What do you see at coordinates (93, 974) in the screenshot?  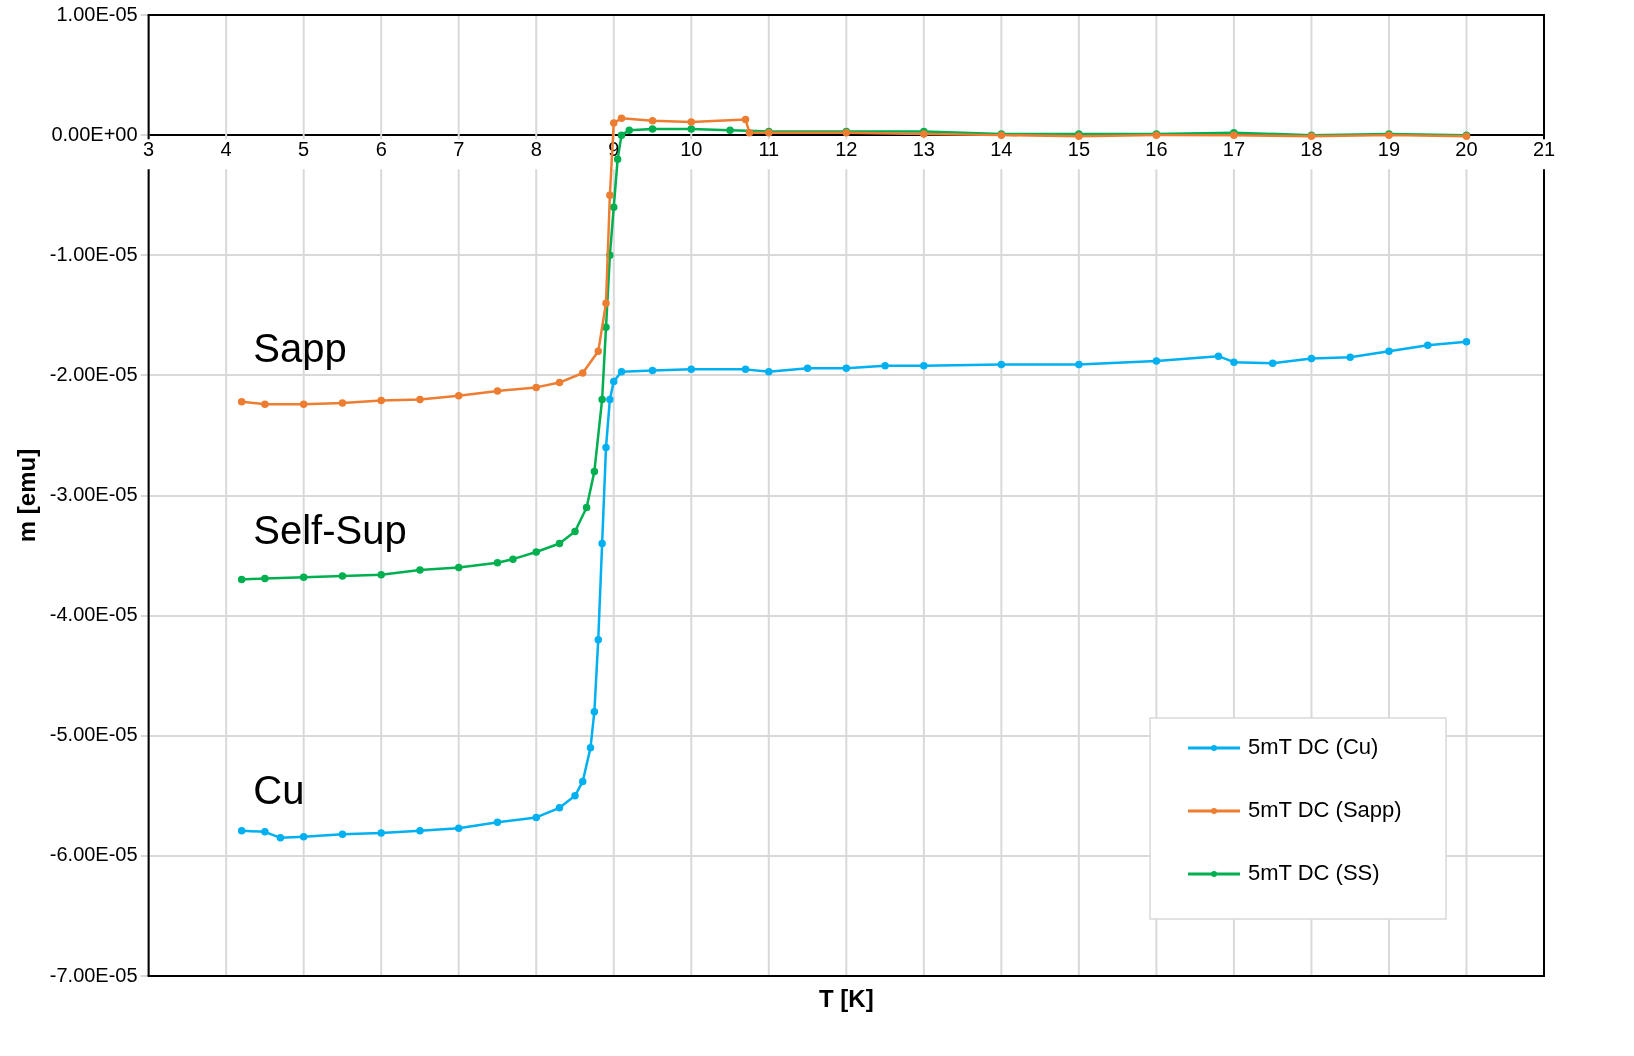 I see `y-tick-label: -7.00E-05` at bounding box center [93, 974].